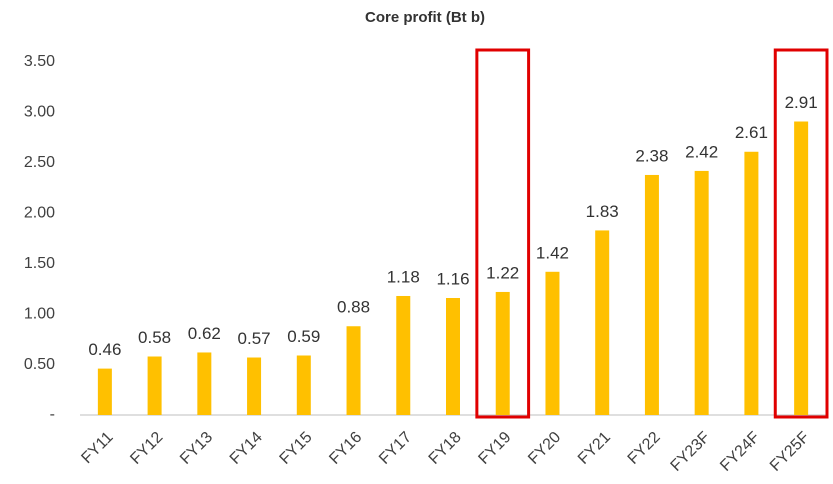 This screenshot has width=833, height=484. What do you see at coordinates (39, 364) in the screenshot?
I see `y-tick-label: 0.50` at bounding box center [39, 364].